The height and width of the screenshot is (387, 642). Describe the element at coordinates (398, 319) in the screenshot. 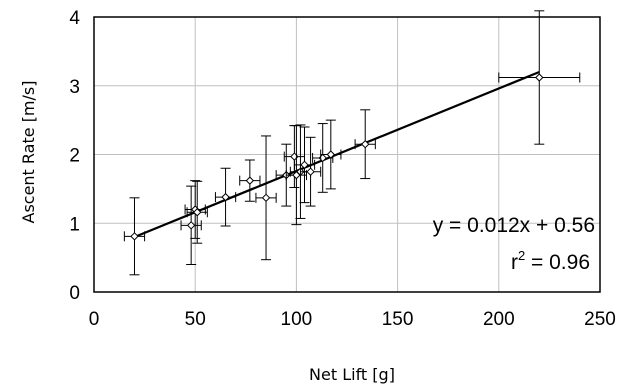

I see `x-tick-label: 150` at that location.